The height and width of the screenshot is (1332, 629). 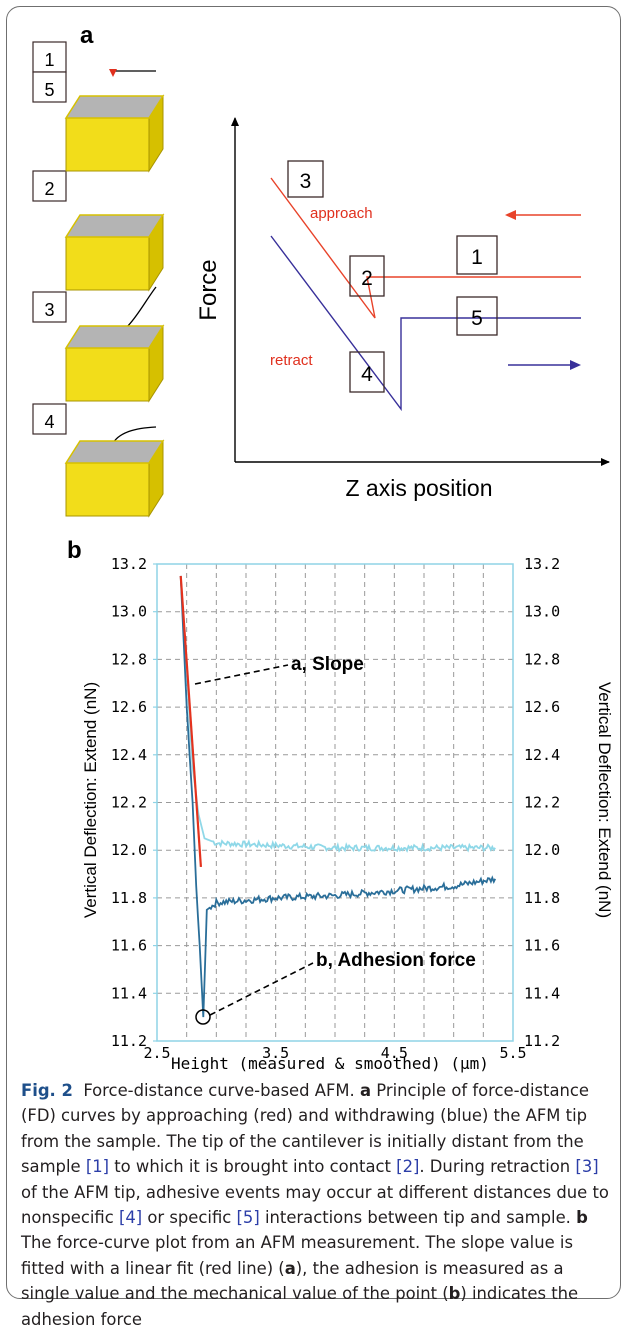 What do you see at coordinates (129, 1041) in the screenshot?
I see `y-tick-label-left: 11.2` at bounding box center [129, 1041].